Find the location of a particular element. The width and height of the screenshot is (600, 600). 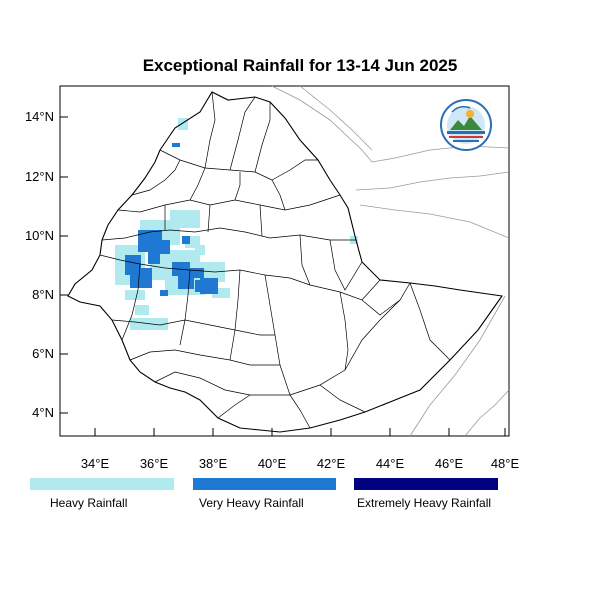

lat-tick-label: 6°N is located at coordinates (43, 353).